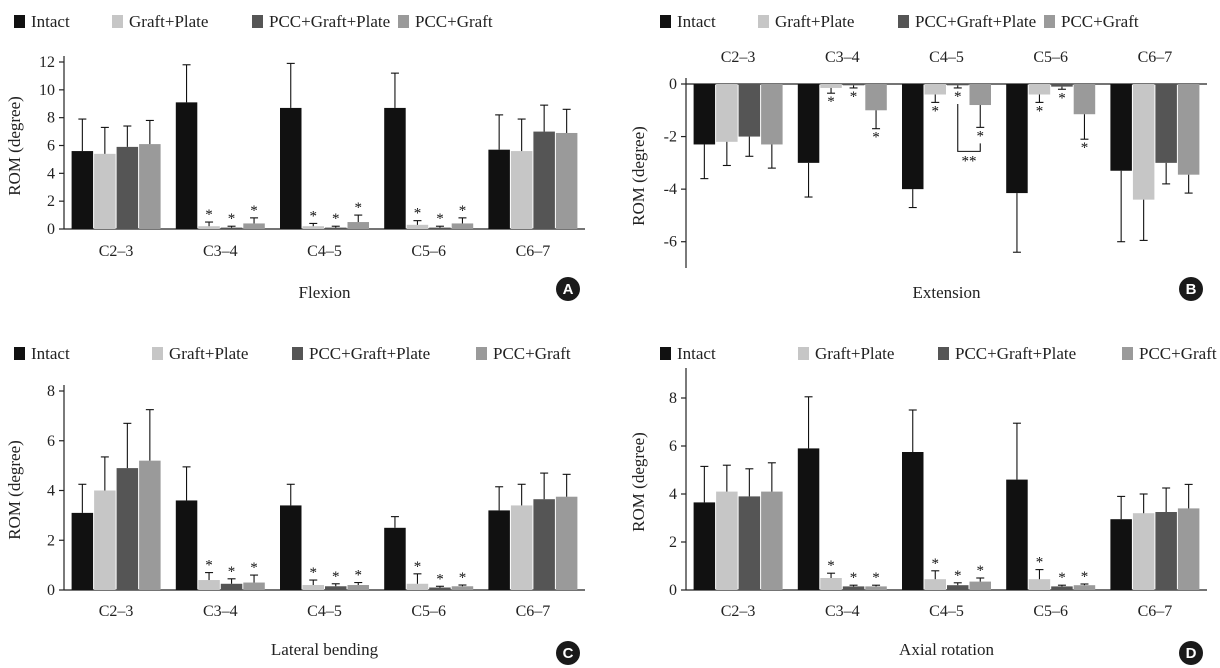  What do you see at coordinates (325, 292) in the screenshot?
I see `chart-title: Flexion` at bounding box center [325, 292].